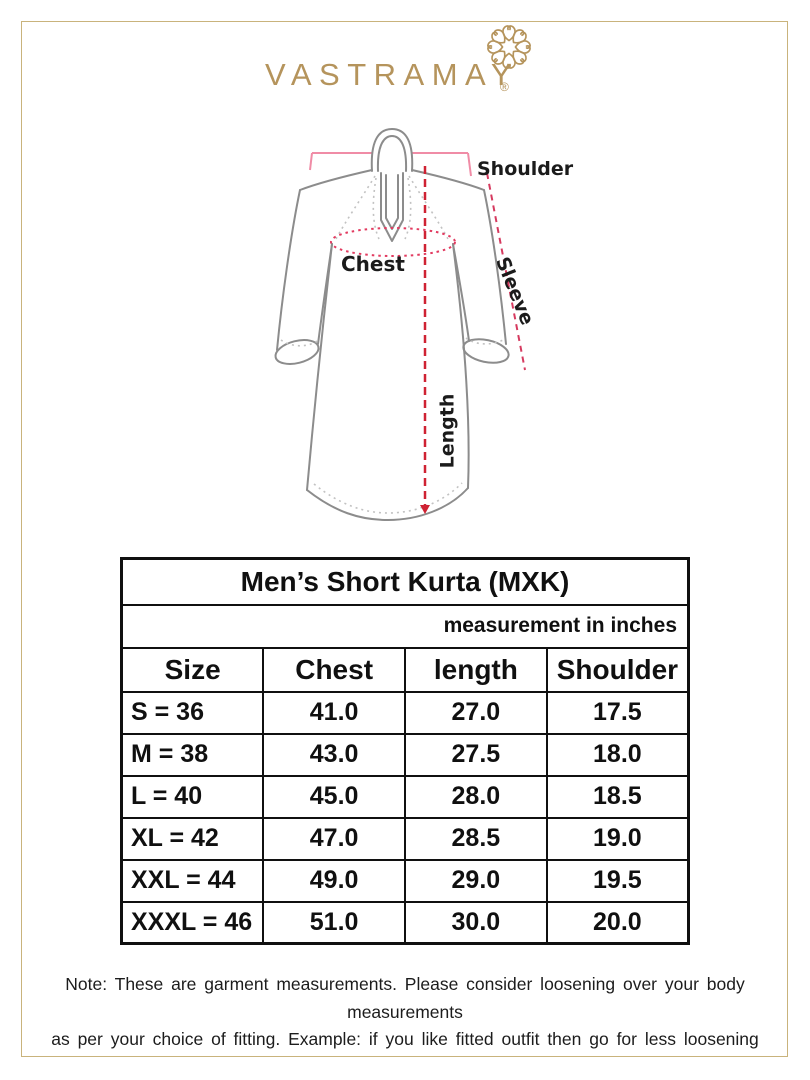  Describe the element at coordinates (334, 754) in the screenshot. I see `cell-chest: 43.0` at that location.